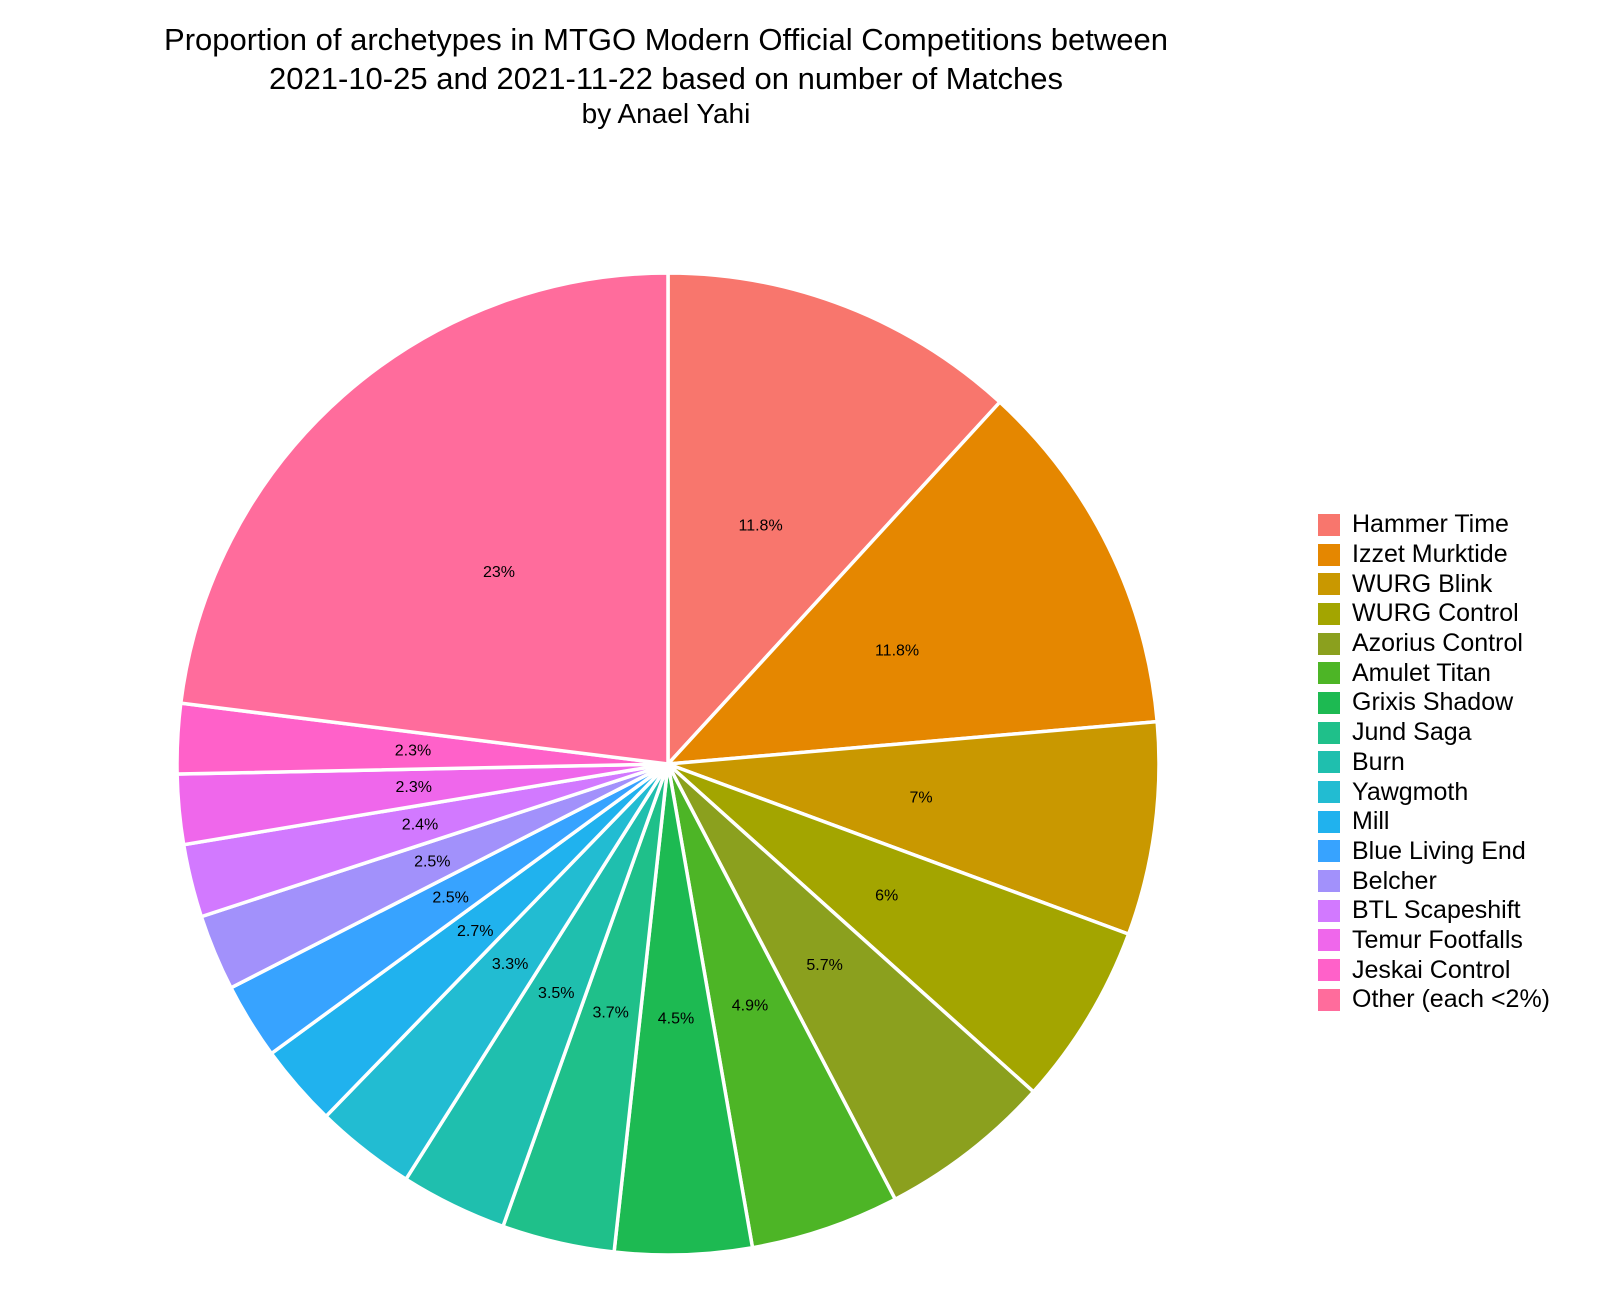  I want to click on legend-item-wurg-blink: WURG Blink, so click(1434, 584).